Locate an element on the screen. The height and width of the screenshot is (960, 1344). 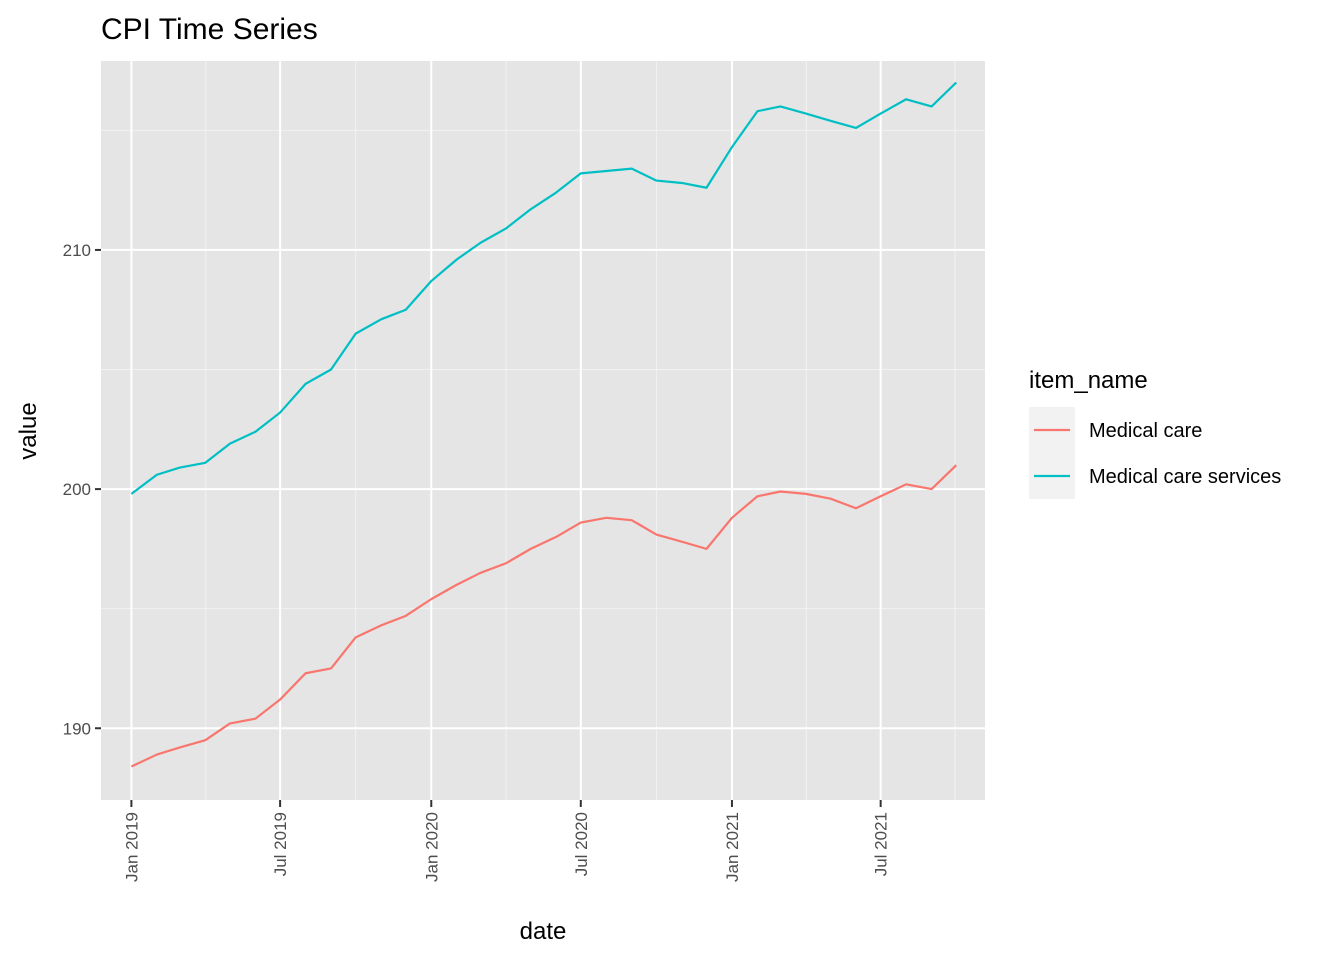
legend-items: Medical care Medical care services is located at coordinates (1155, 453).